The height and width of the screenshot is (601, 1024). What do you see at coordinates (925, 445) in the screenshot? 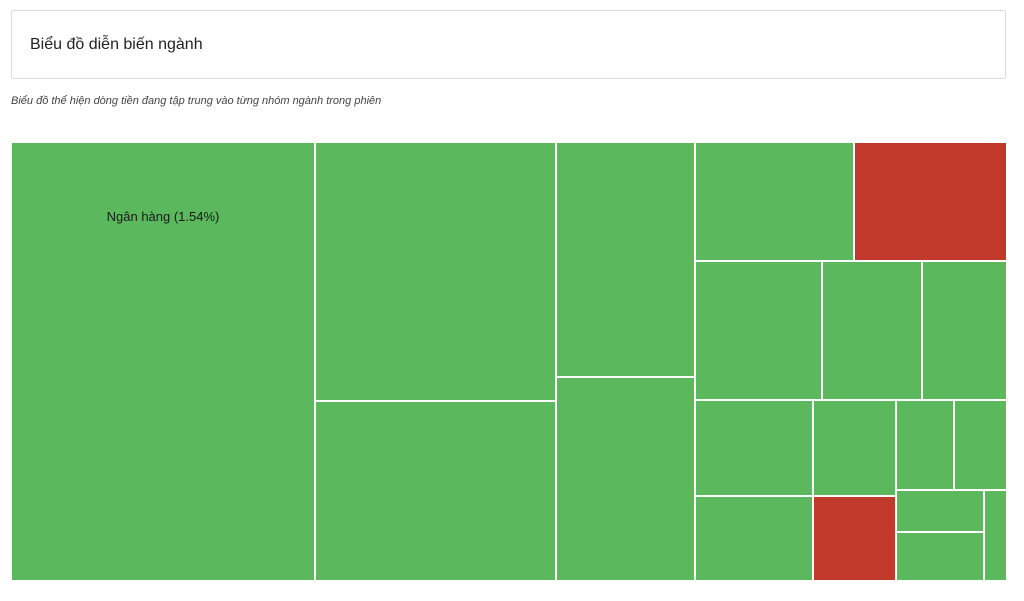
I see `treemap-tile: Bảo hiểm (0.19%)` at bounding box center [925, 445].